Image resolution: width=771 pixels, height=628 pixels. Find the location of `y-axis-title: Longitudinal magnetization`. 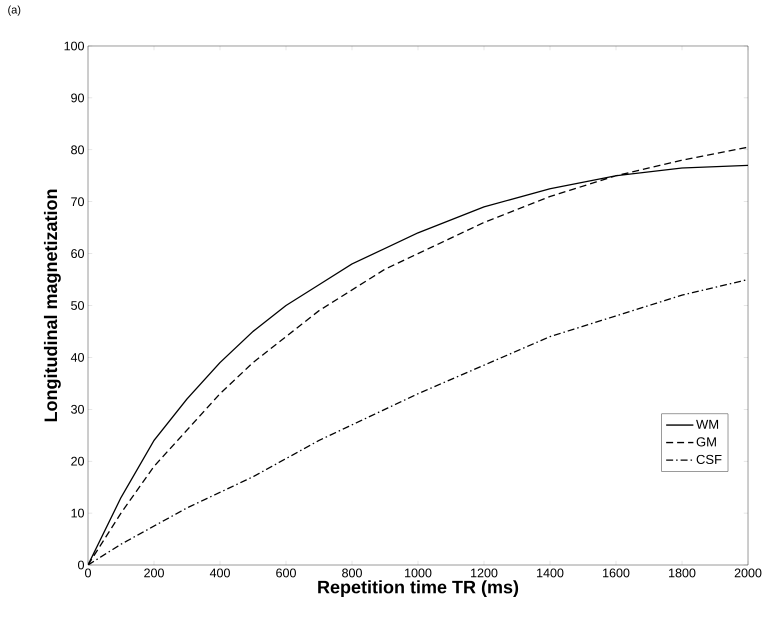

y-axis-title: Longitudinal magnetization is located at coordinates (52, 306).